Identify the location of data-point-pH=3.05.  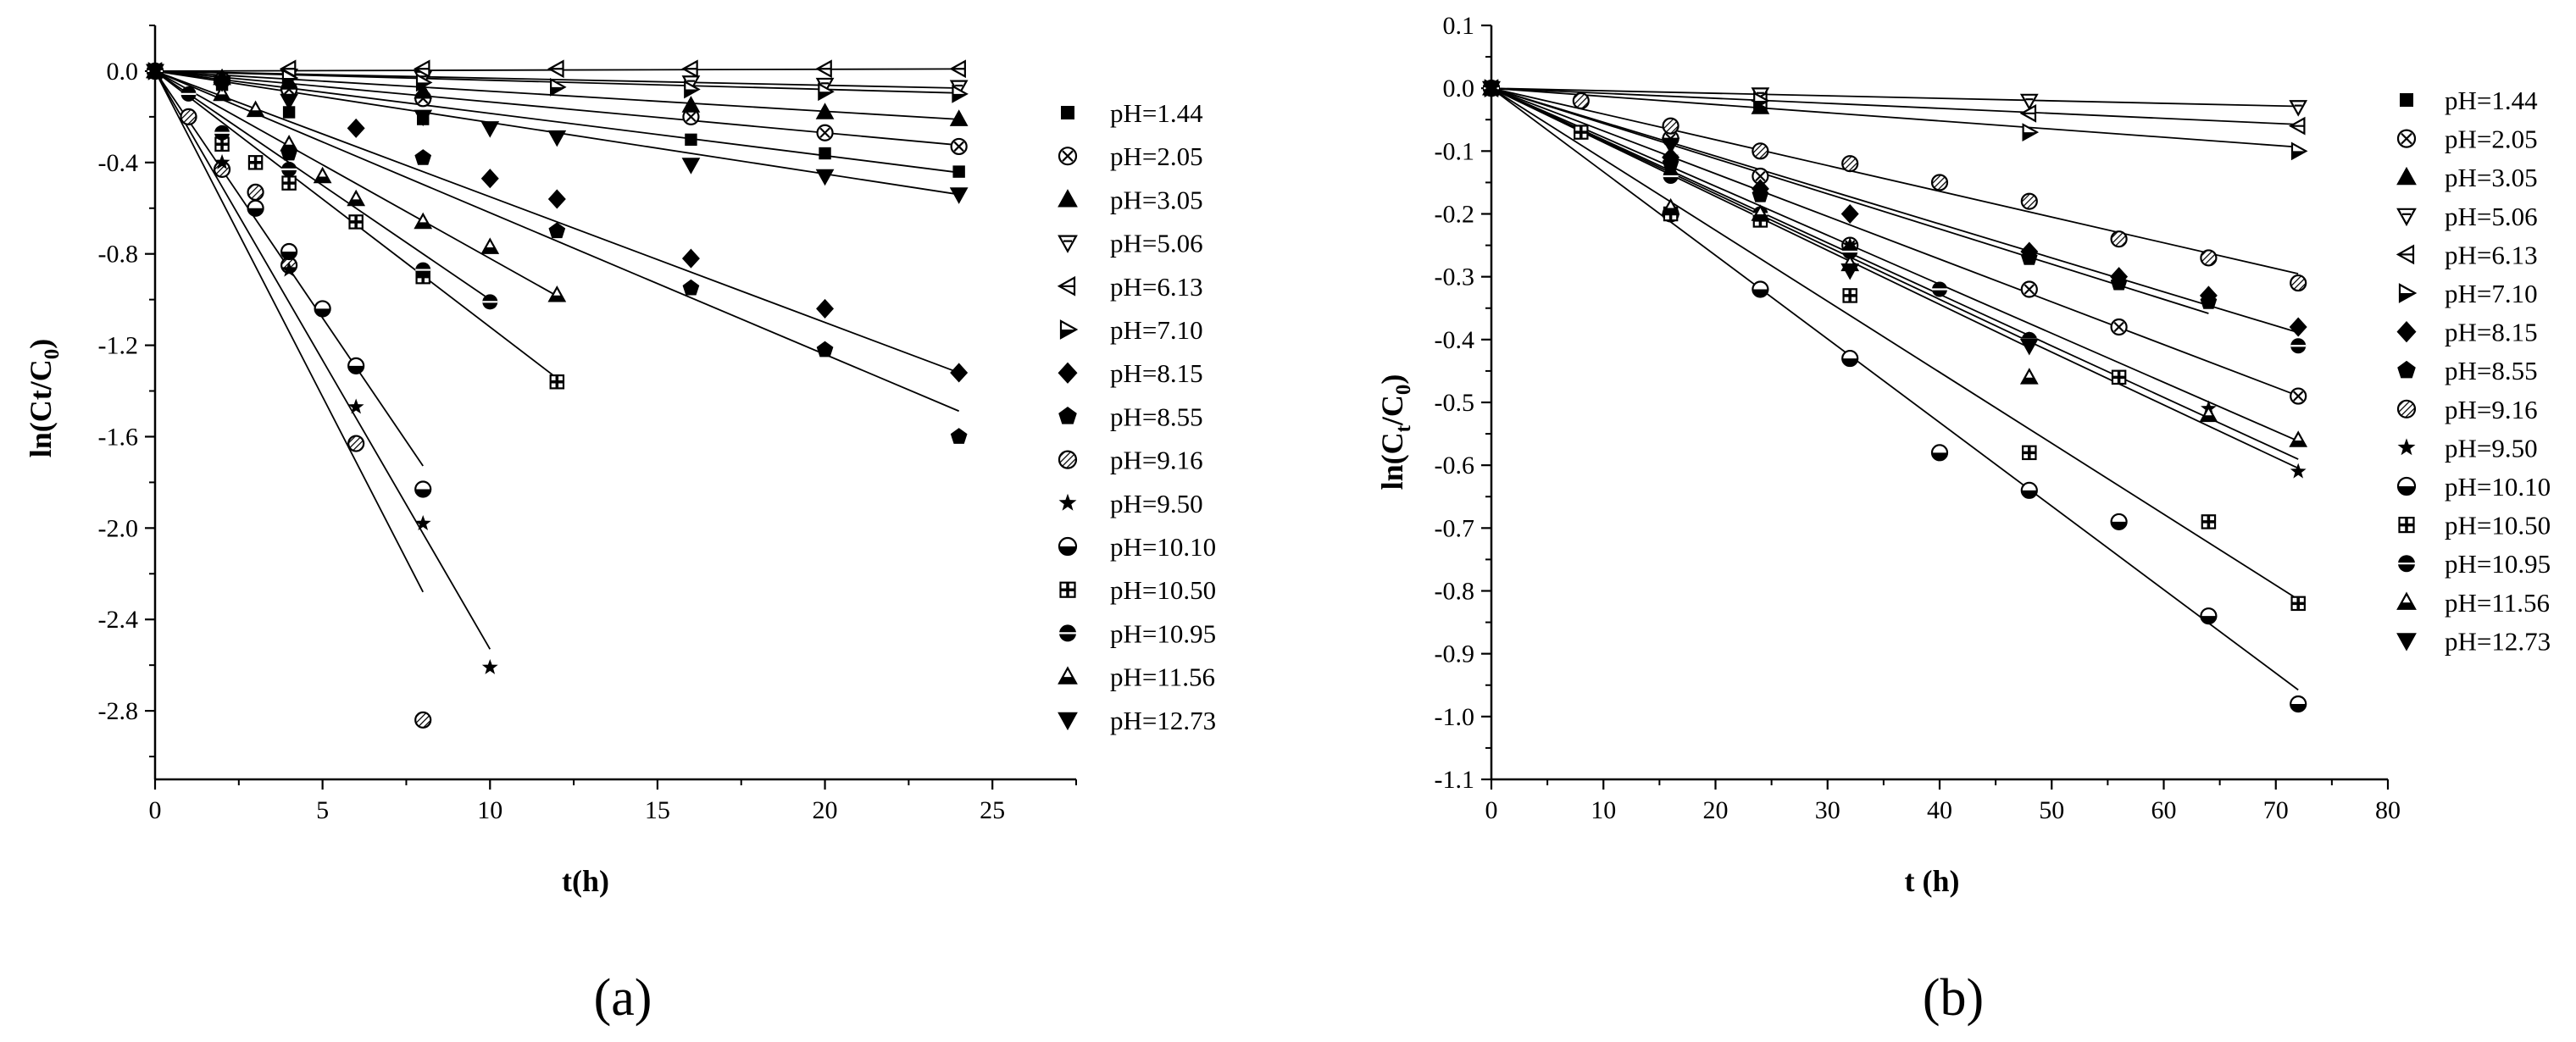
(959, 117).